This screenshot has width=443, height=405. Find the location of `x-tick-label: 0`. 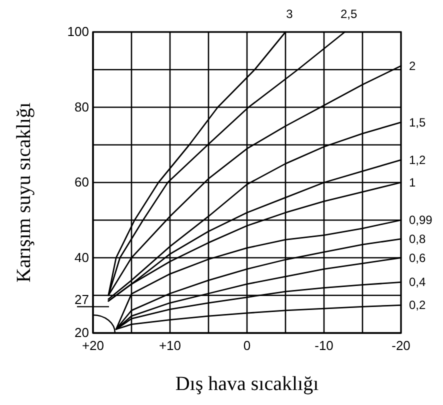

x-tick-label: 0 is located at coordinates (247, 346).